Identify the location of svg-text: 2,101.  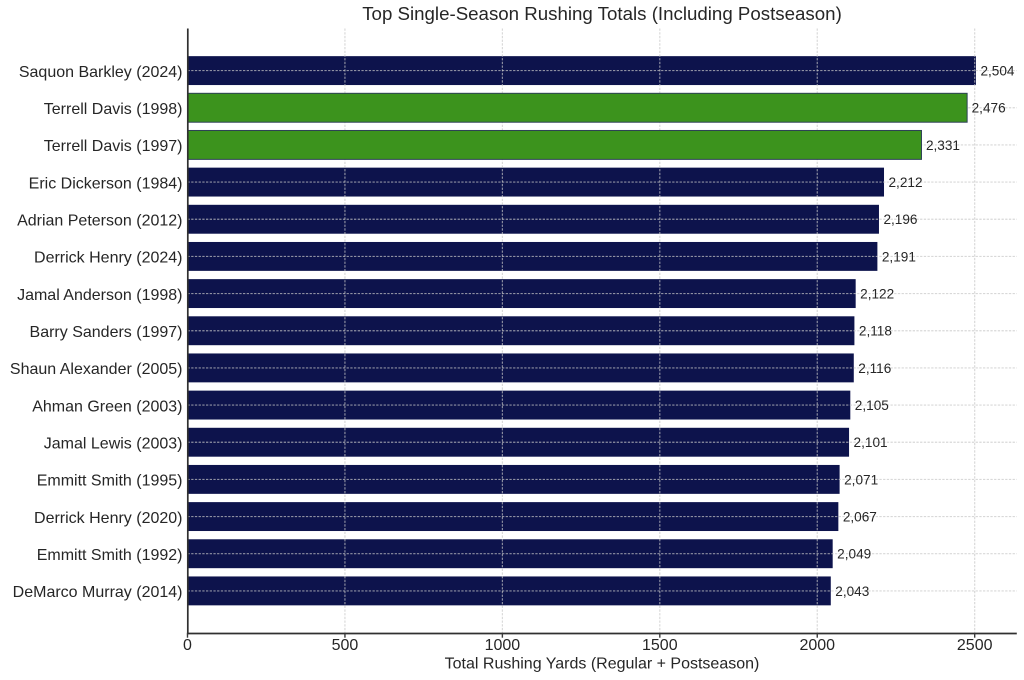
(871, 442).